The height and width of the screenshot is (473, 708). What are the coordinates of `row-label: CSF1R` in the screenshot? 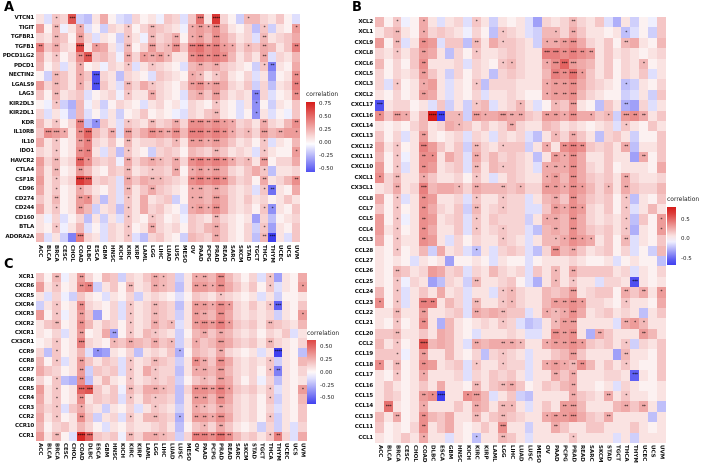 It's located at (24, 179).